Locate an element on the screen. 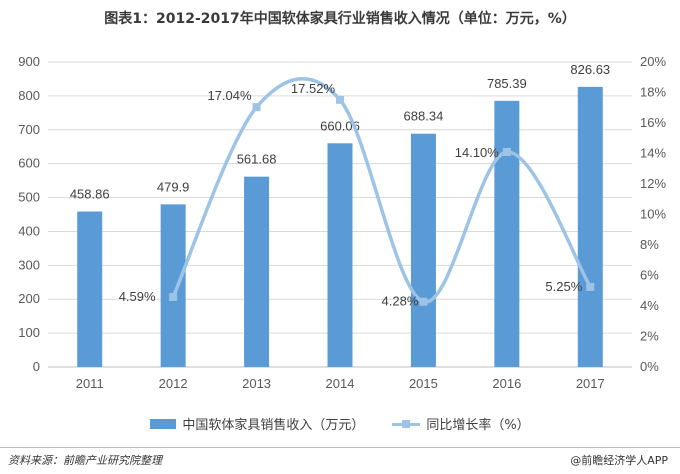  bar-data-label: 785.39 is located at coordinates (507, 83).